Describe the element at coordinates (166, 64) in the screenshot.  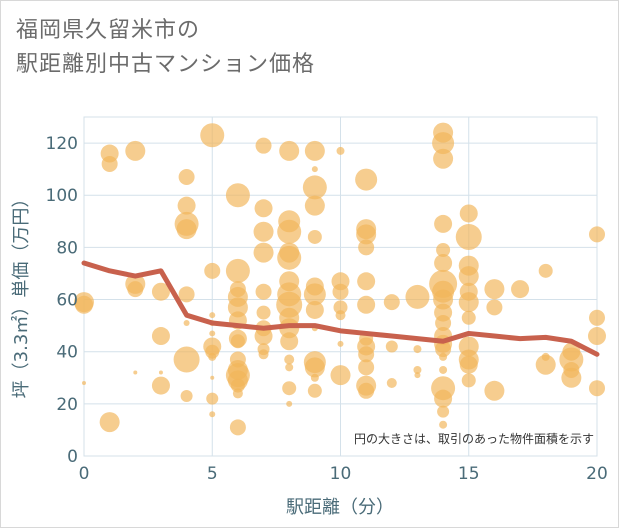
I see `title-line-2: 駅距離別中古マンション価格` at that location.